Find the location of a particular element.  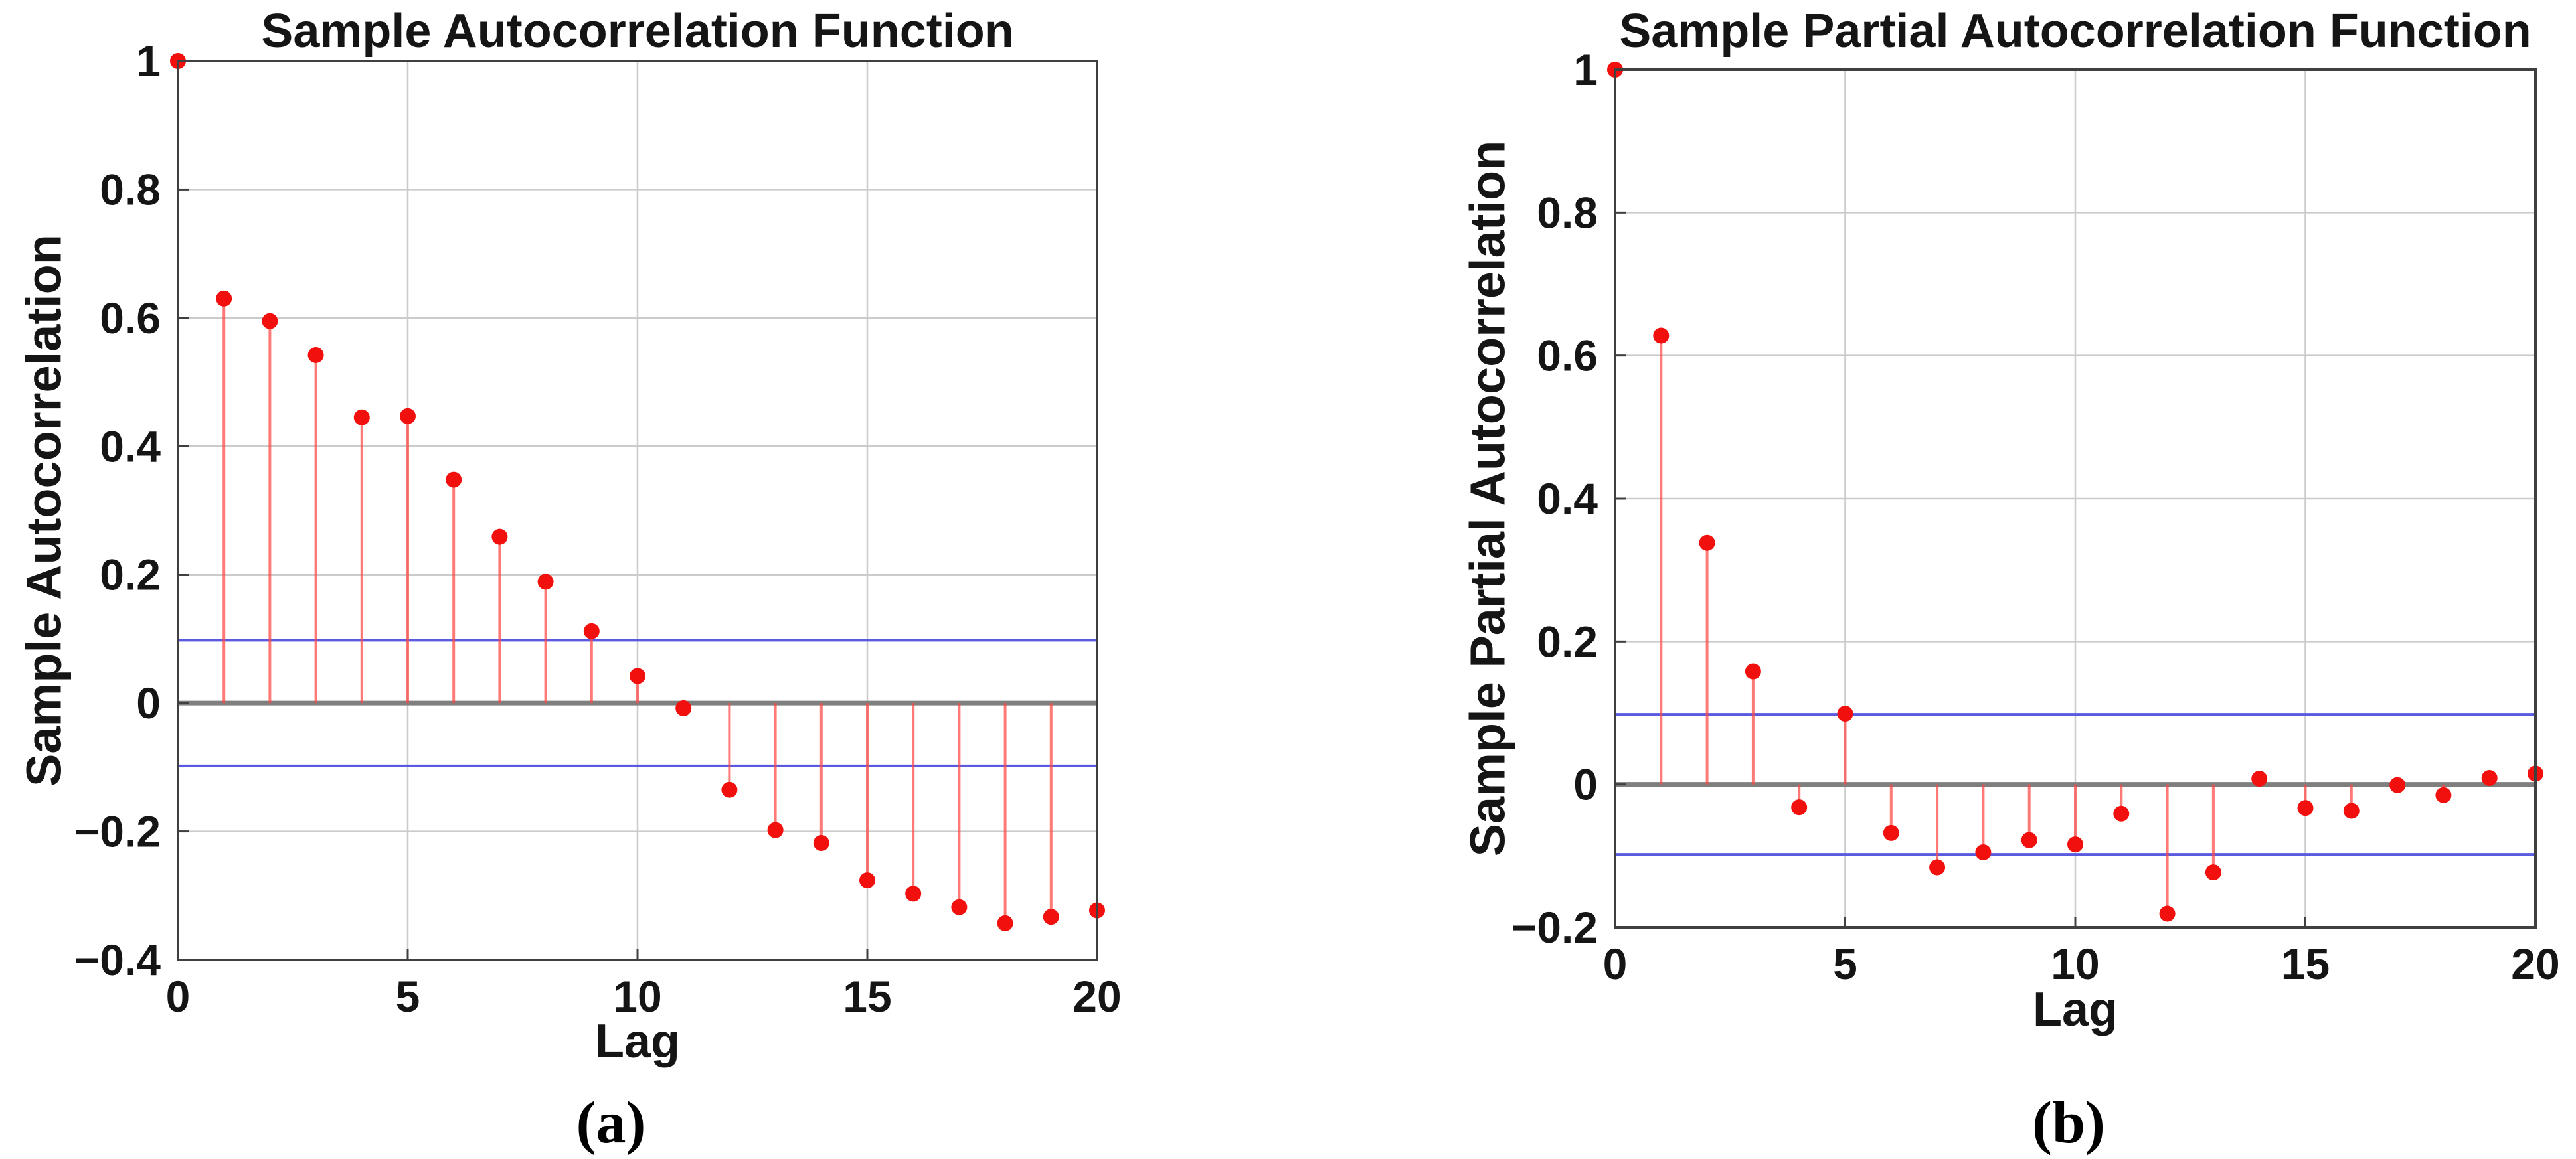

chart-title: Sample Autocorrelation Function is located at coordinates (637, 31).